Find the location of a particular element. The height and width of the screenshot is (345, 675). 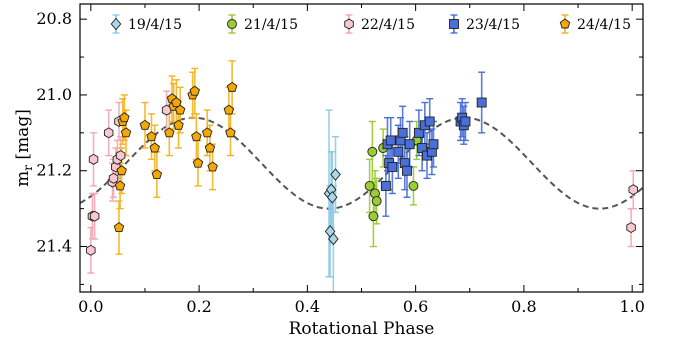

legend-entry: 22/4/15 is located at coordinates (379, 24).